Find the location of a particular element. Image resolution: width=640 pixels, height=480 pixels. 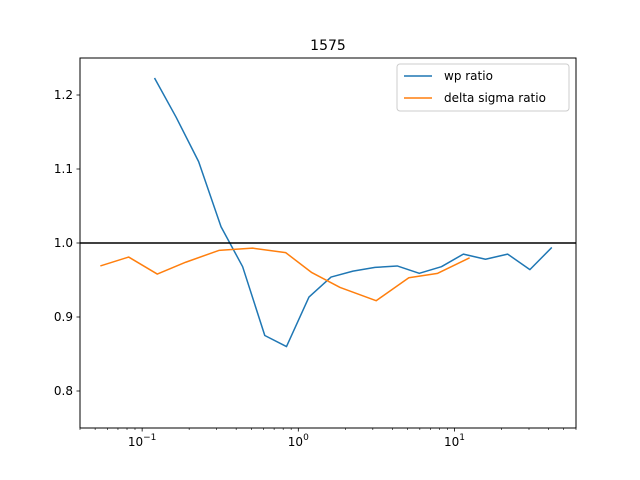

legend-box is located at coordinates (483, 87).